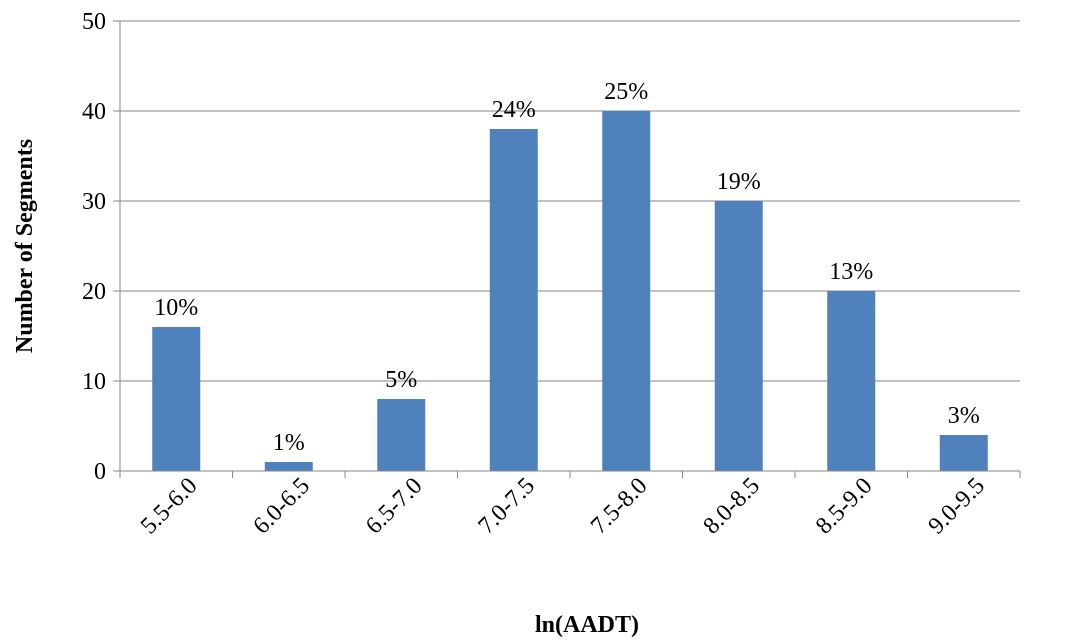  What do you see at coordinates (851, 272) in the screenshot?
I see `data-label: 13%` at bounding box center [851, 272].